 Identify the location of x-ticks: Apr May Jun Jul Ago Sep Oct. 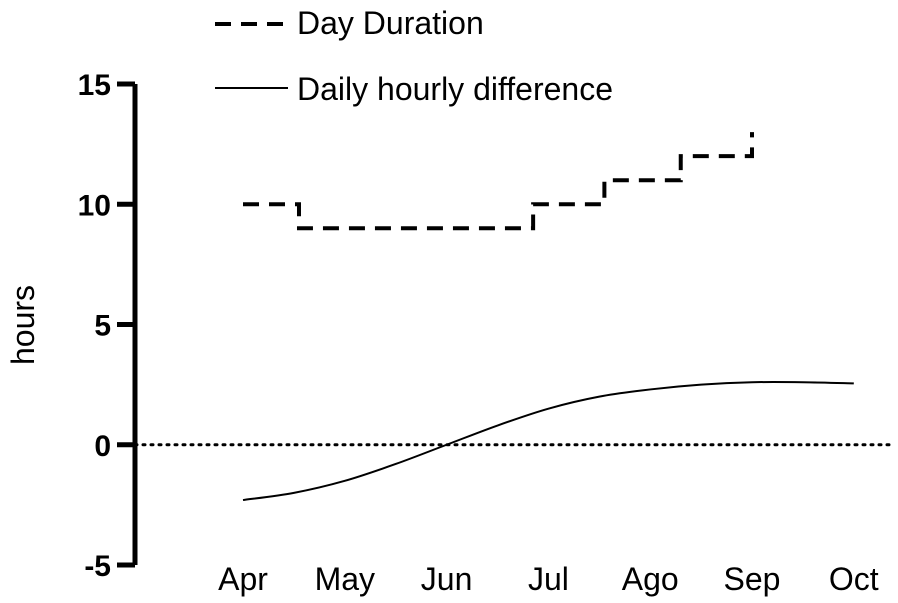
(548, 579).